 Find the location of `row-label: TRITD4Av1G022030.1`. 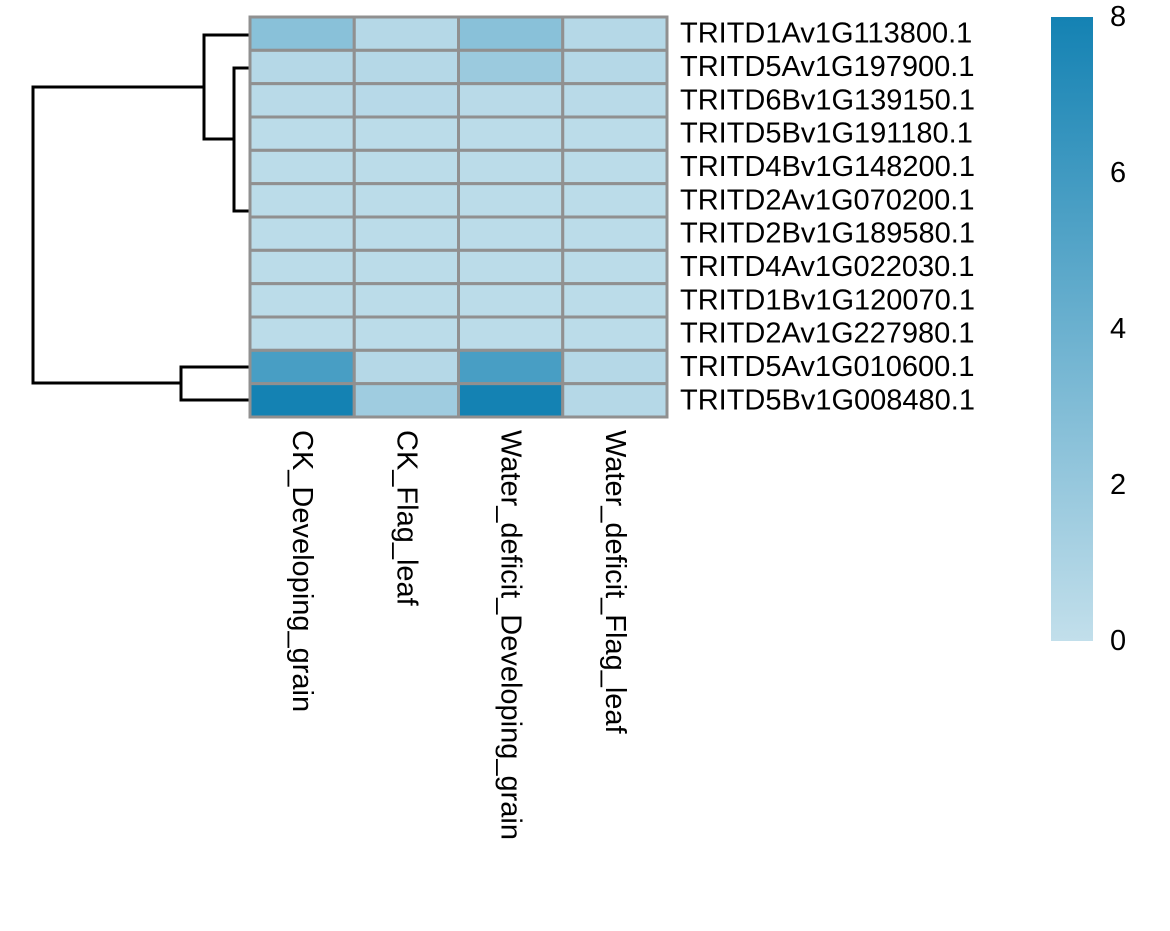

row-label: TRITD4Av1G022030.1 is located at coordinates (827, 267).